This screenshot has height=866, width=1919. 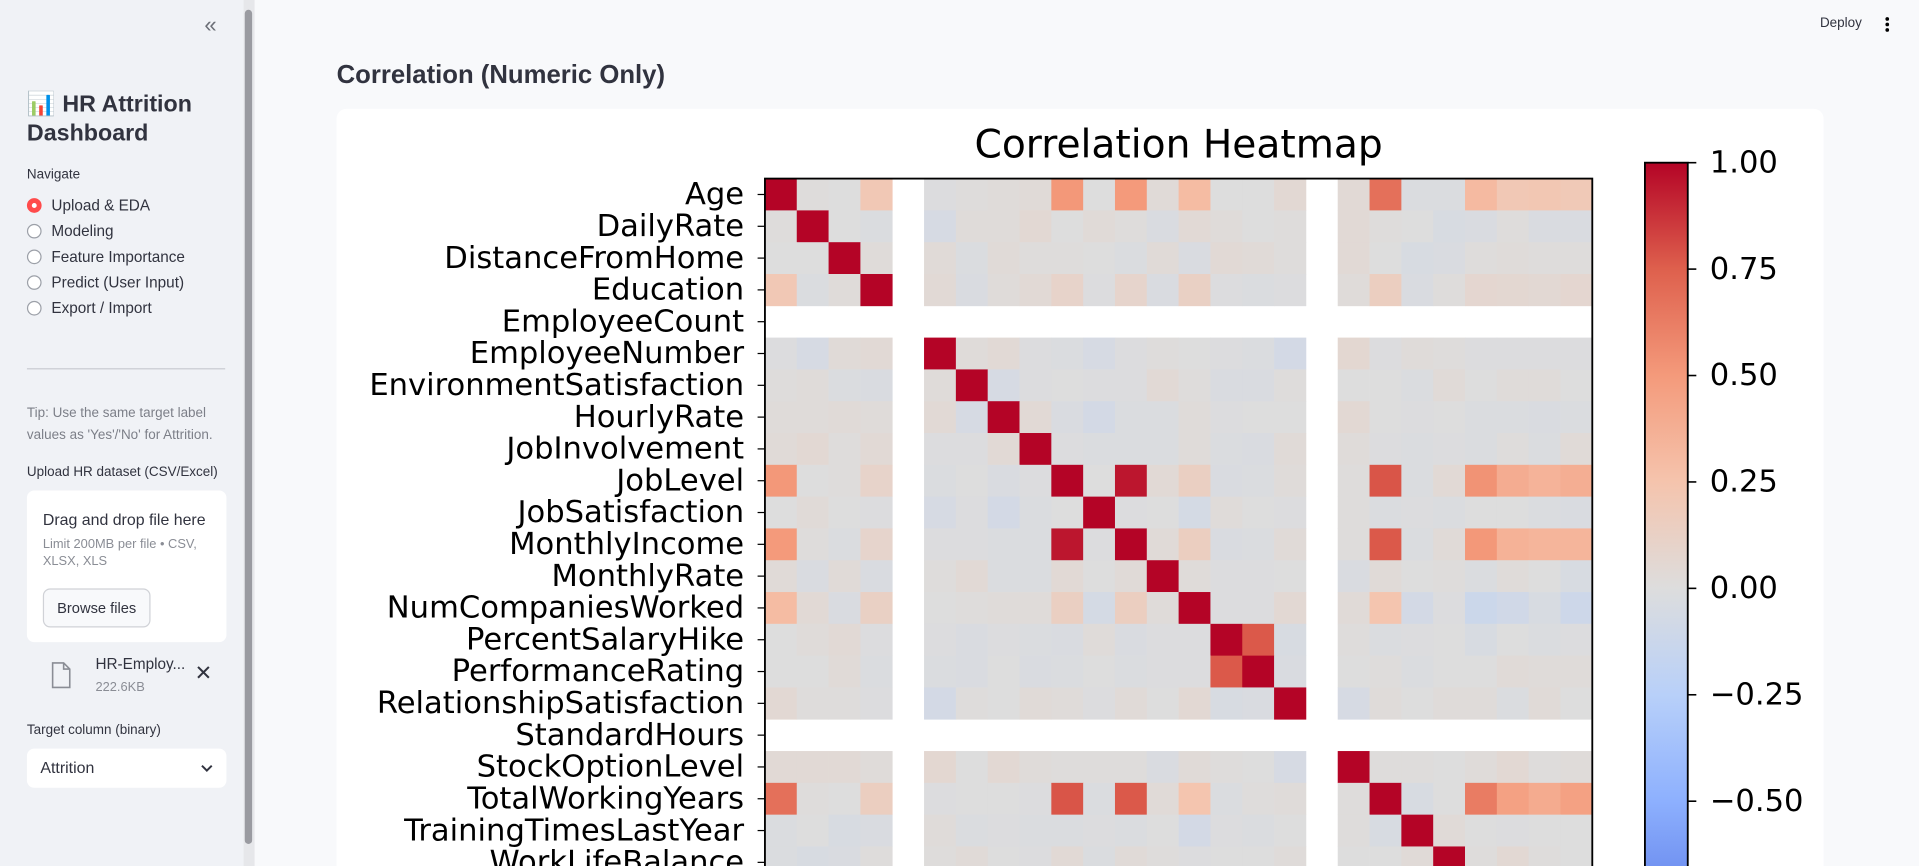 I want to click on y-tick-label: HourlyRate, so click(x=659, y=417).